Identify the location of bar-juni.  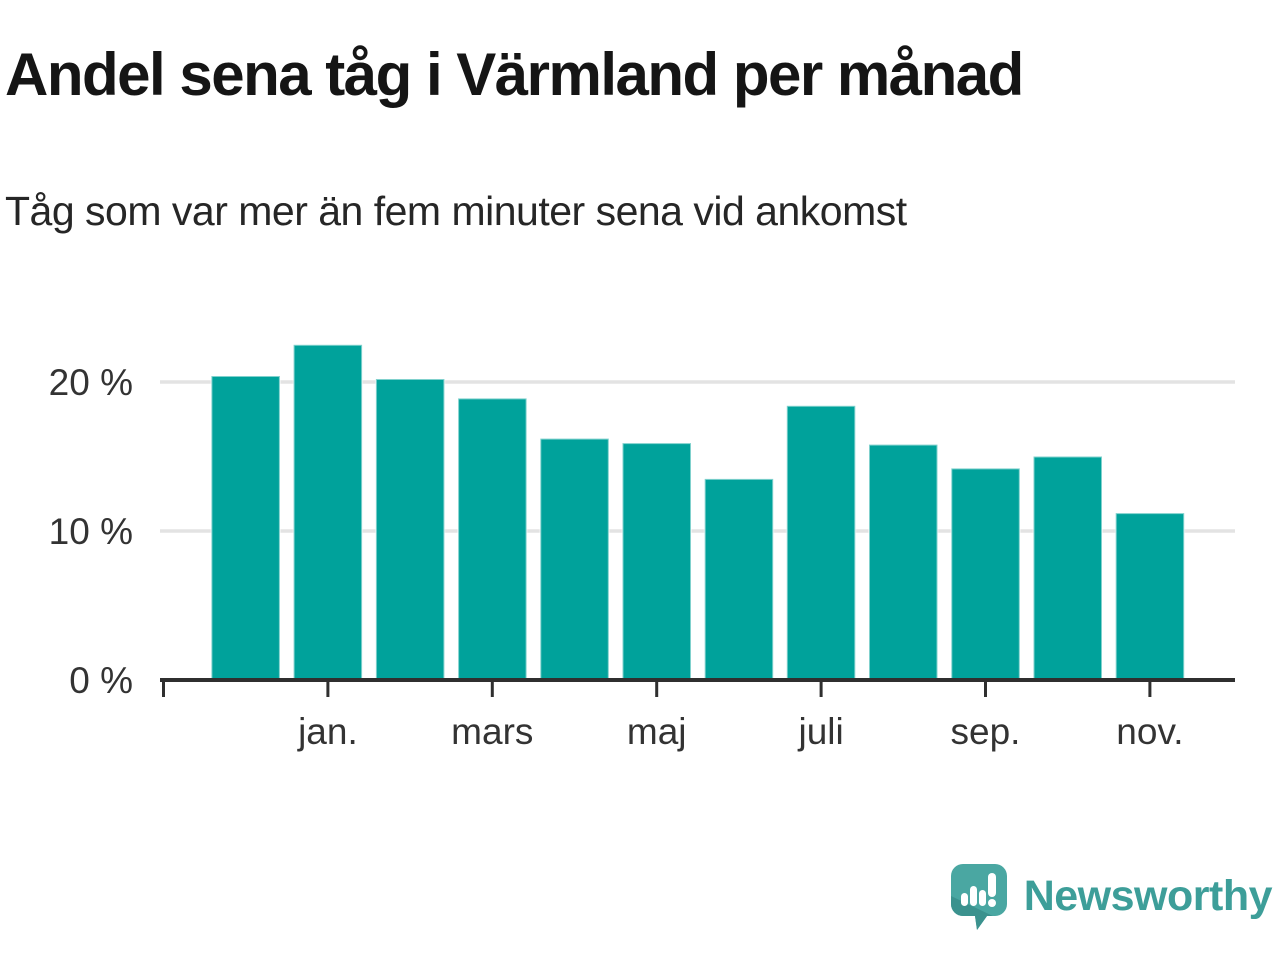
(739, 579).